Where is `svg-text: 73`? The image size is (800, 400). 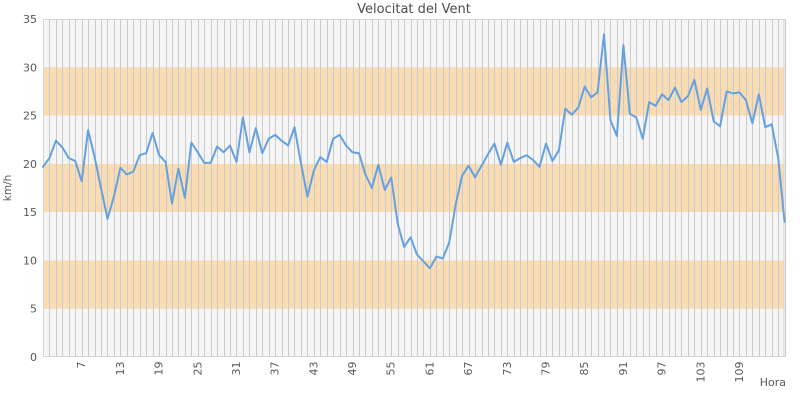
svg-text: 73 is located at coordinates (507, 369).